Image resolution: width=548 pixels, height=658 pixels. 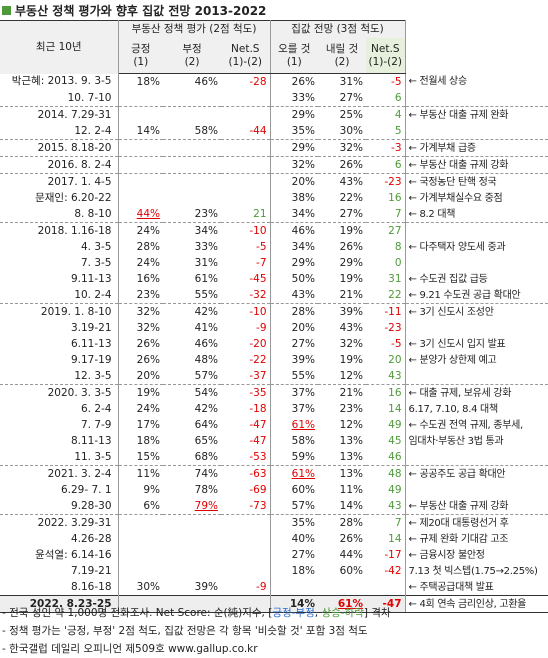 I want to click on cell: 35%, so click(x=294, y=131).